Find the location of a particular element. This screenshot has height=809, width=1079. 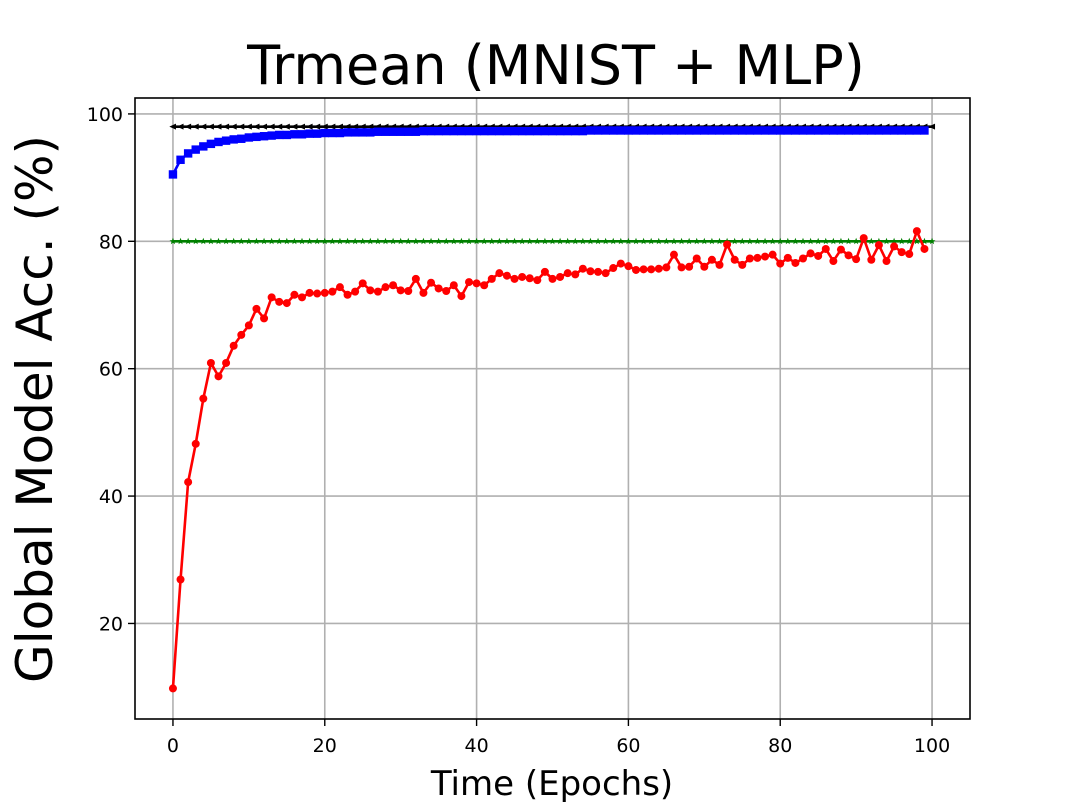

y-tick-label: 80 is located at coordinates (111, 242).